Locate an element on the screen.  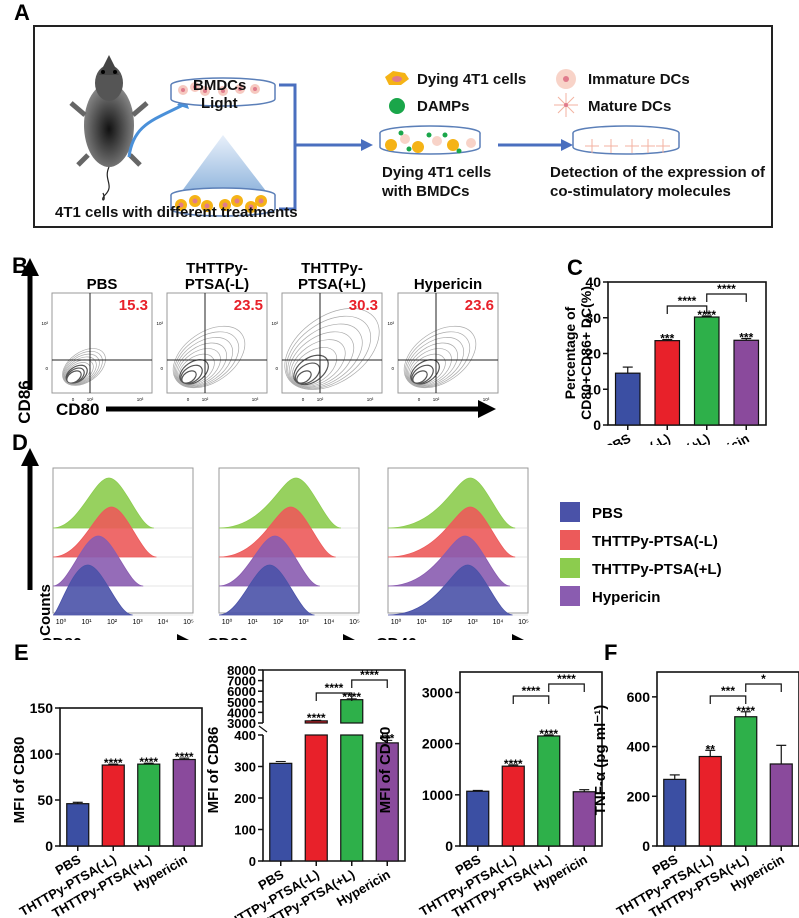
histogram-CD86: 10⁰ 10¹ 10² 10³ 10⁴ 10⁵ CD86 is located at coordinates (283, 553).